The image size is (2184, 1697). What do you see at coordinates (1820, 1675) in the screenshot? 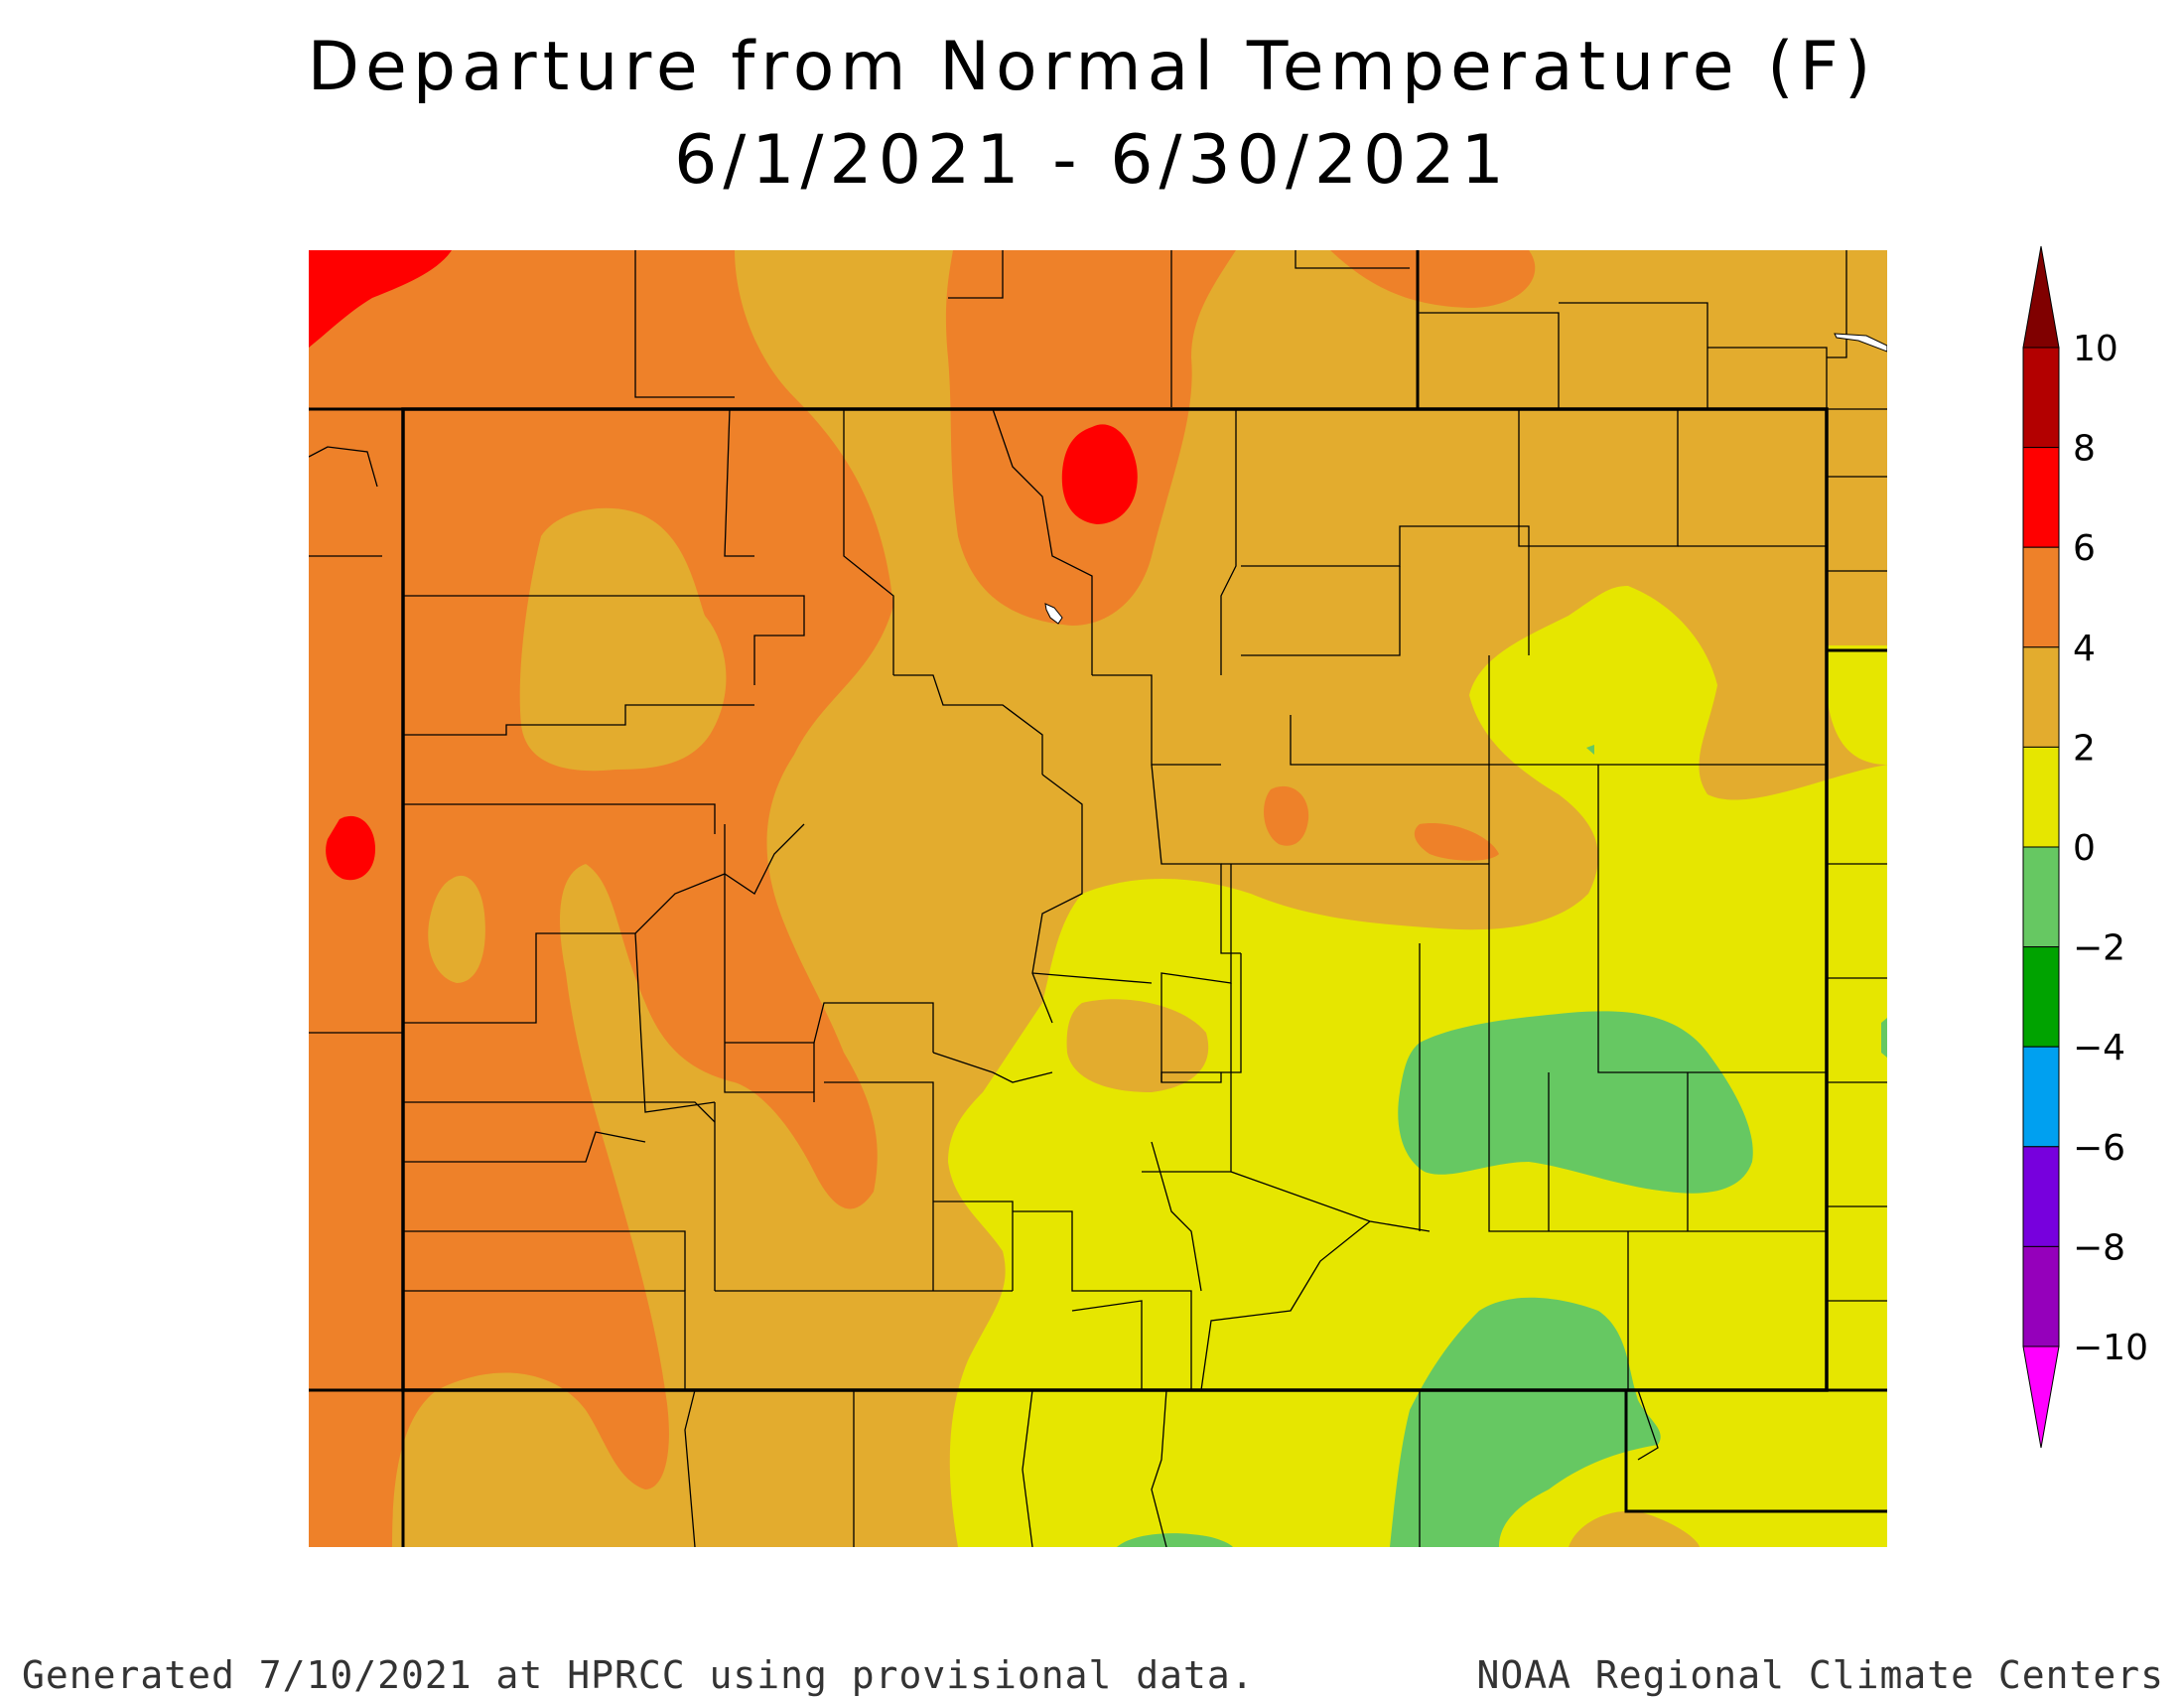
I see `source-credit: NOAA Regional Climate Centers` at bounding box center [1820, 1675].